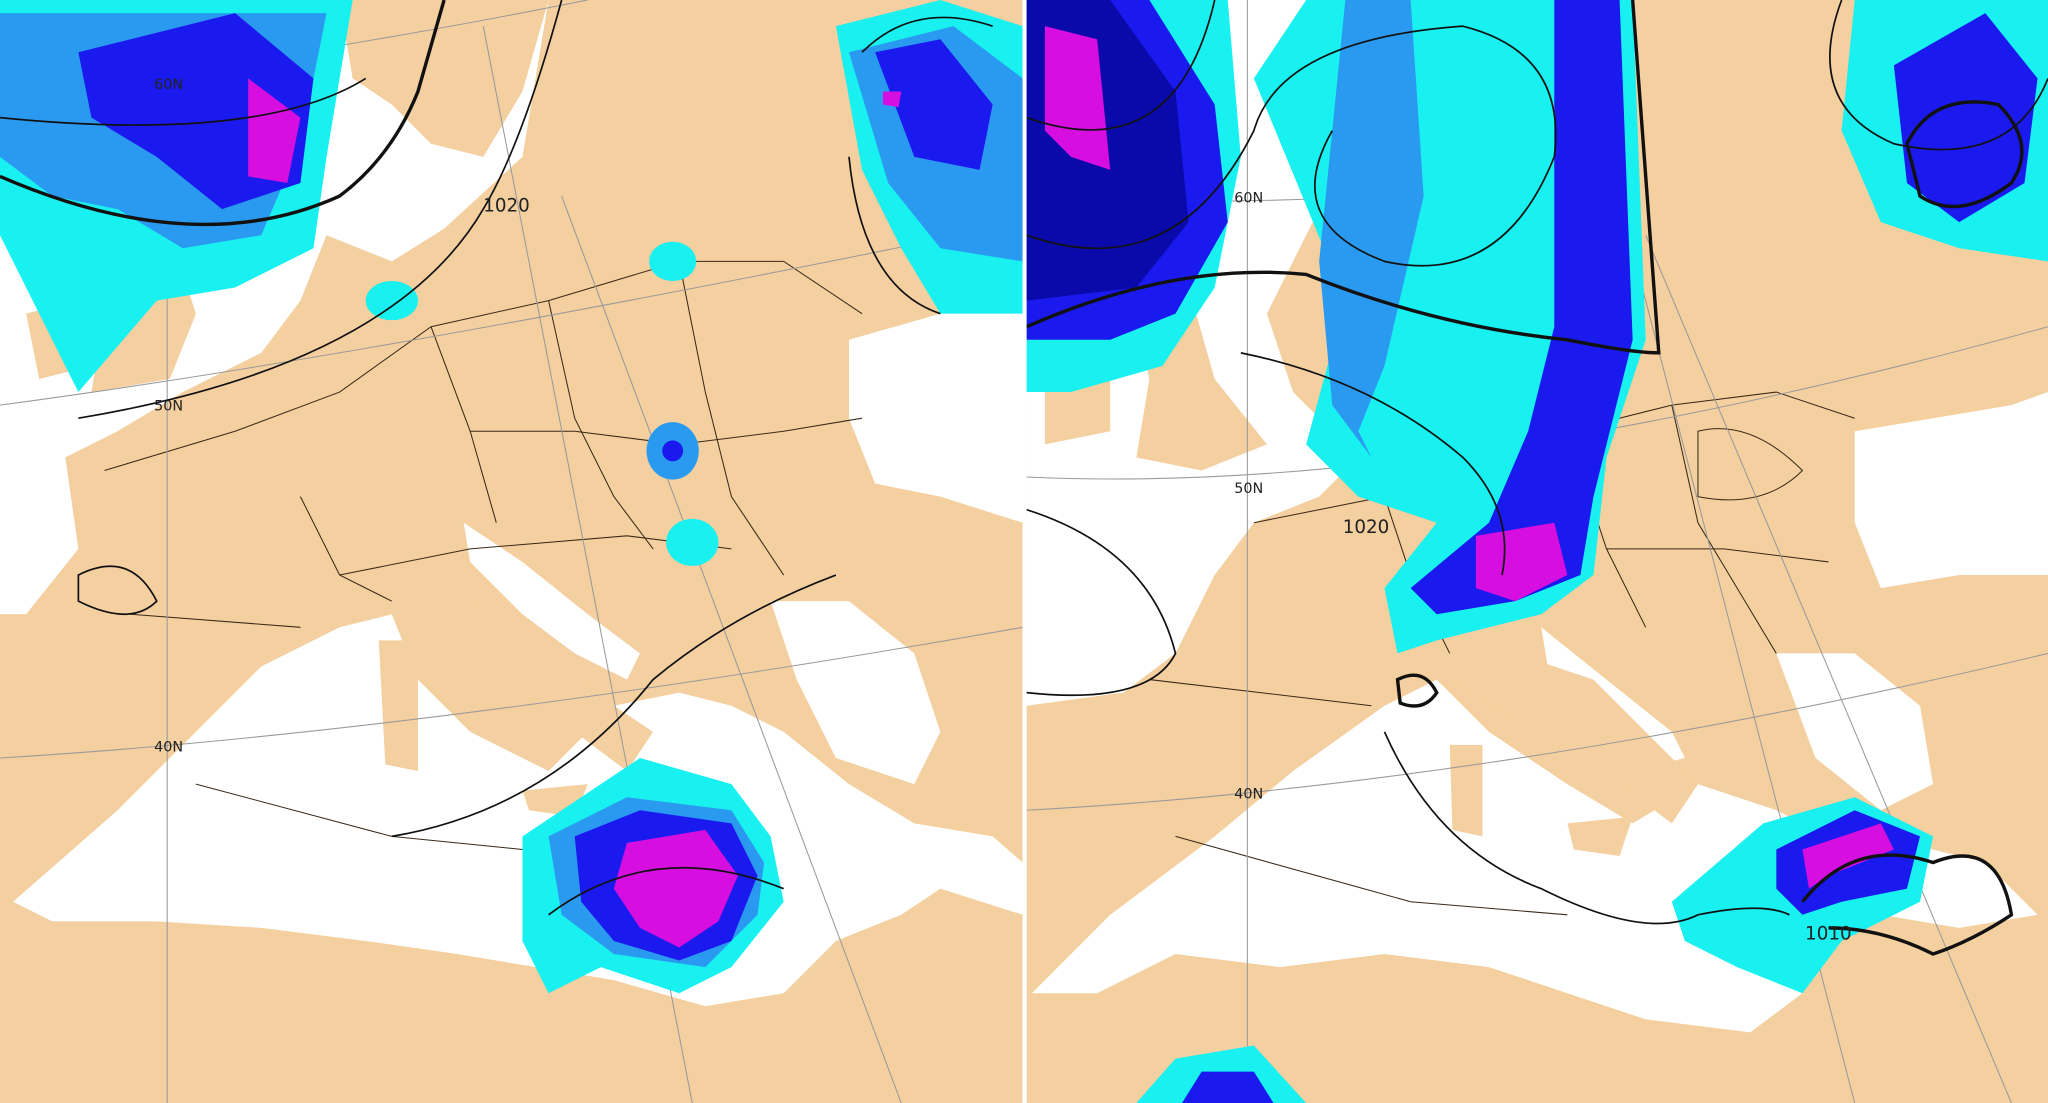  Describe the element at coordinates (444, 78) in the screenshot. I see `scandinavia` at that location.